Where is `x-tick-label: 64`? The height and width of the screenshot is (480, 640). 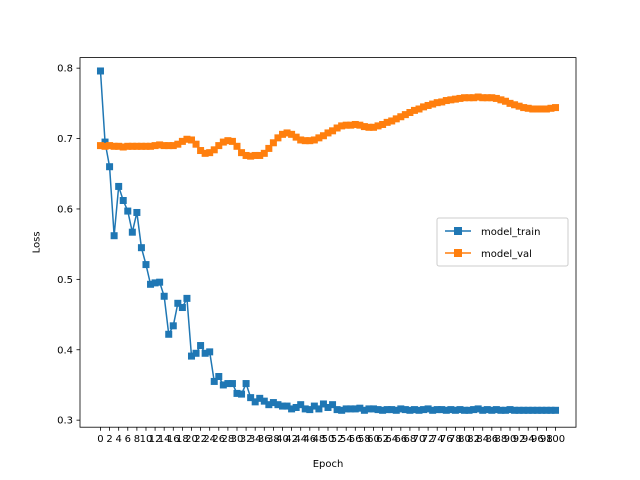 x-tick-label: 64 is located at coordinates (391, 439).